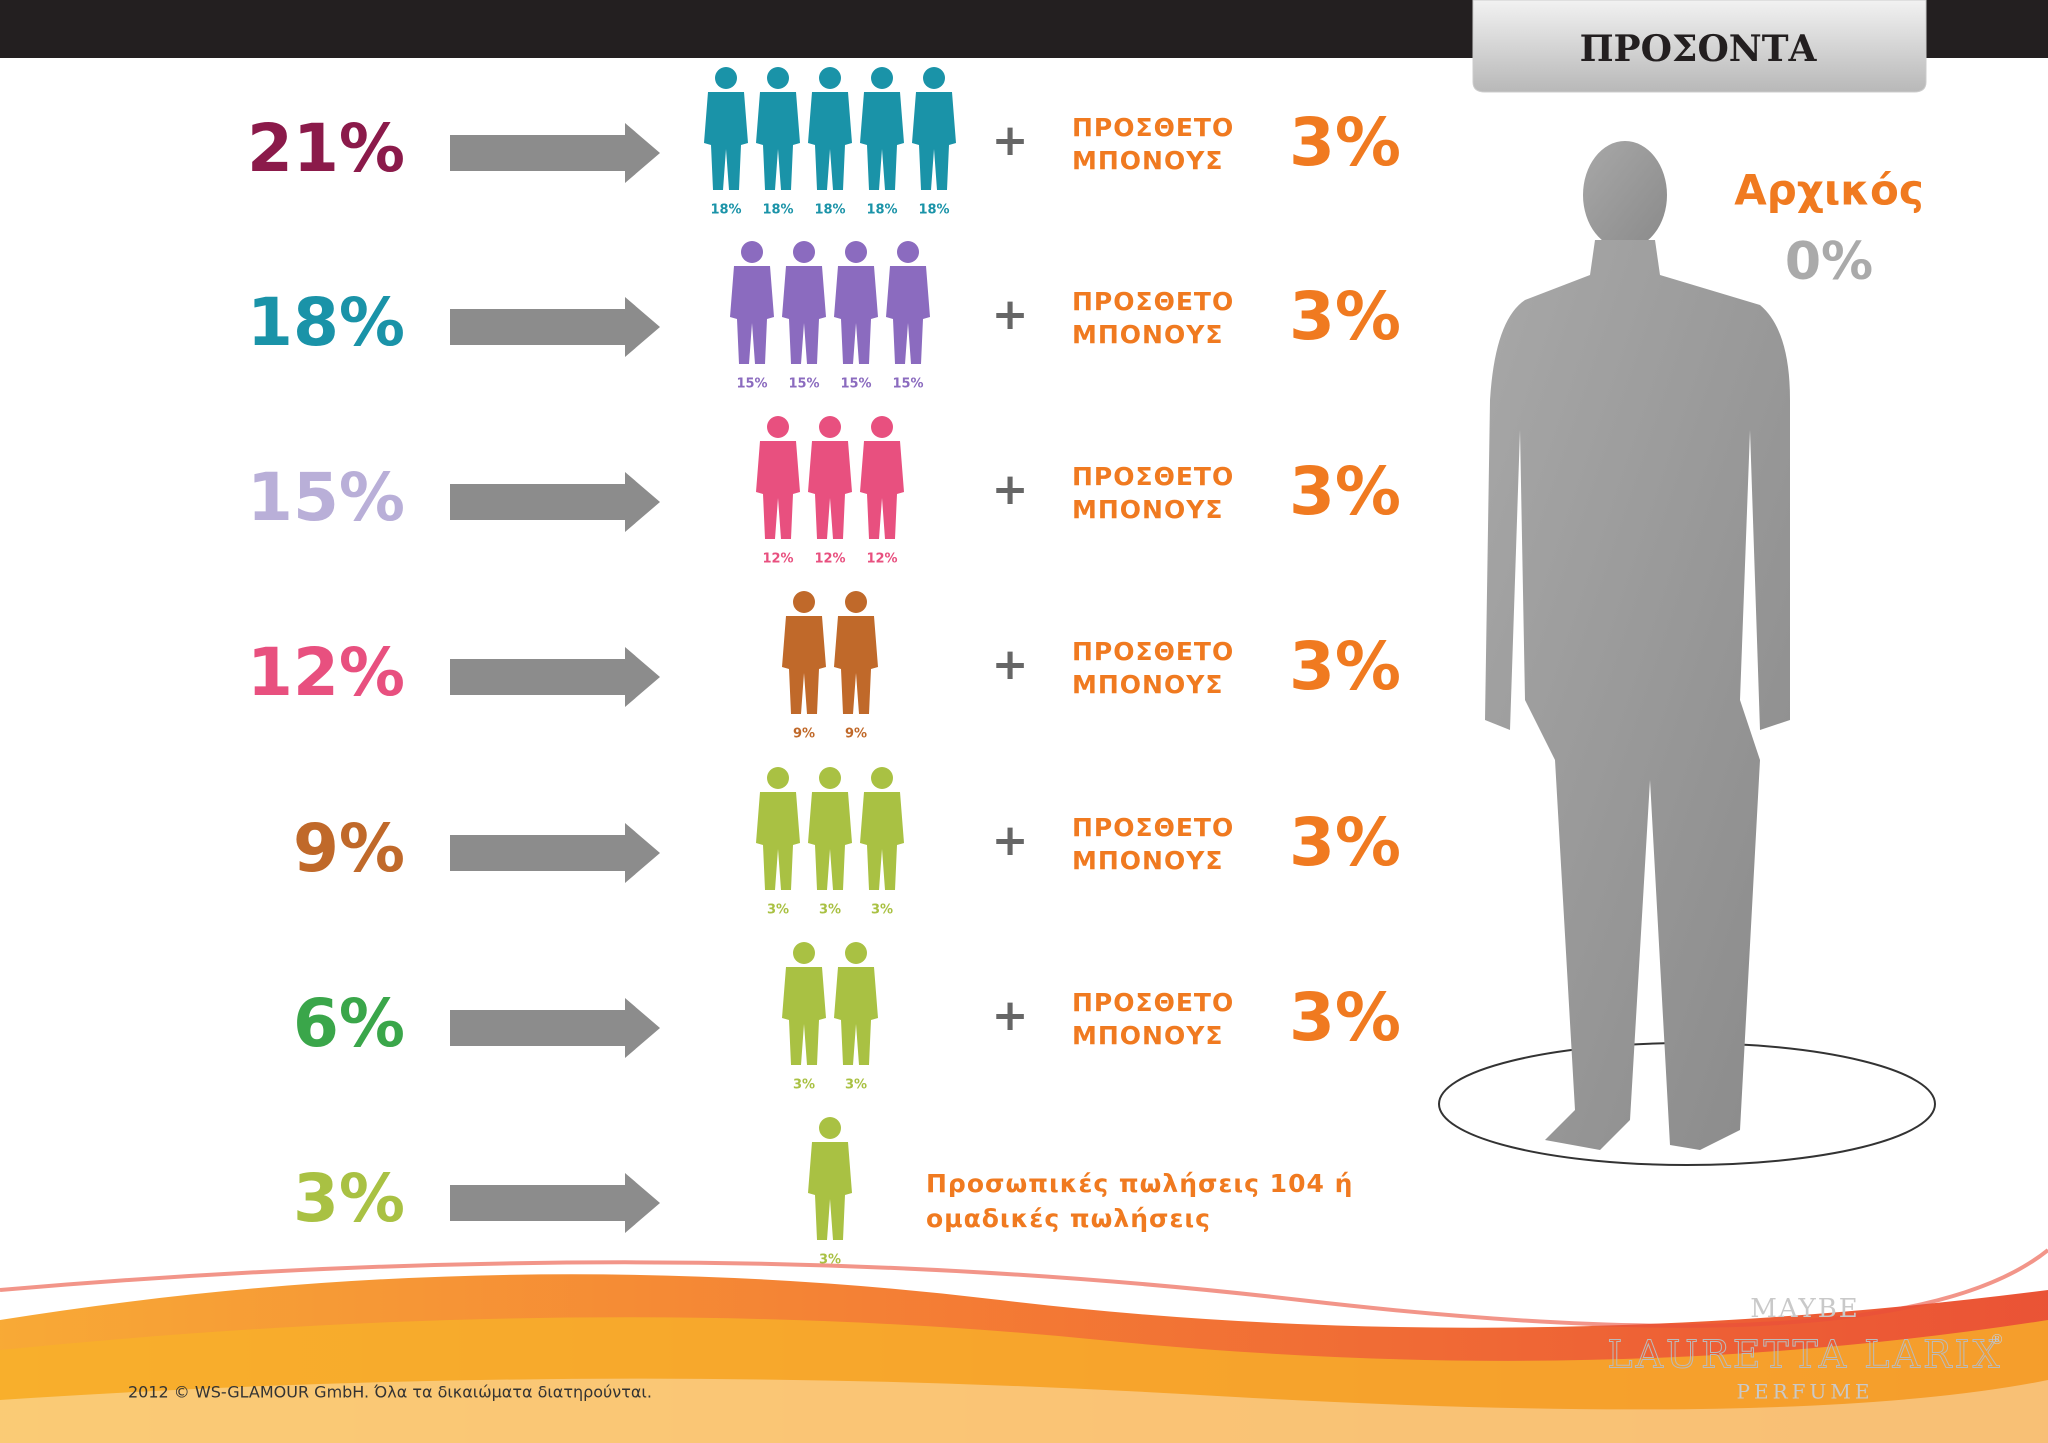 This screenshot has width=2048, height=1443. What do you see at coordinates (1805, 1392) in the screenshot?
I see `logo-sub: PERFUME` at bounding box center [1805, 1392].